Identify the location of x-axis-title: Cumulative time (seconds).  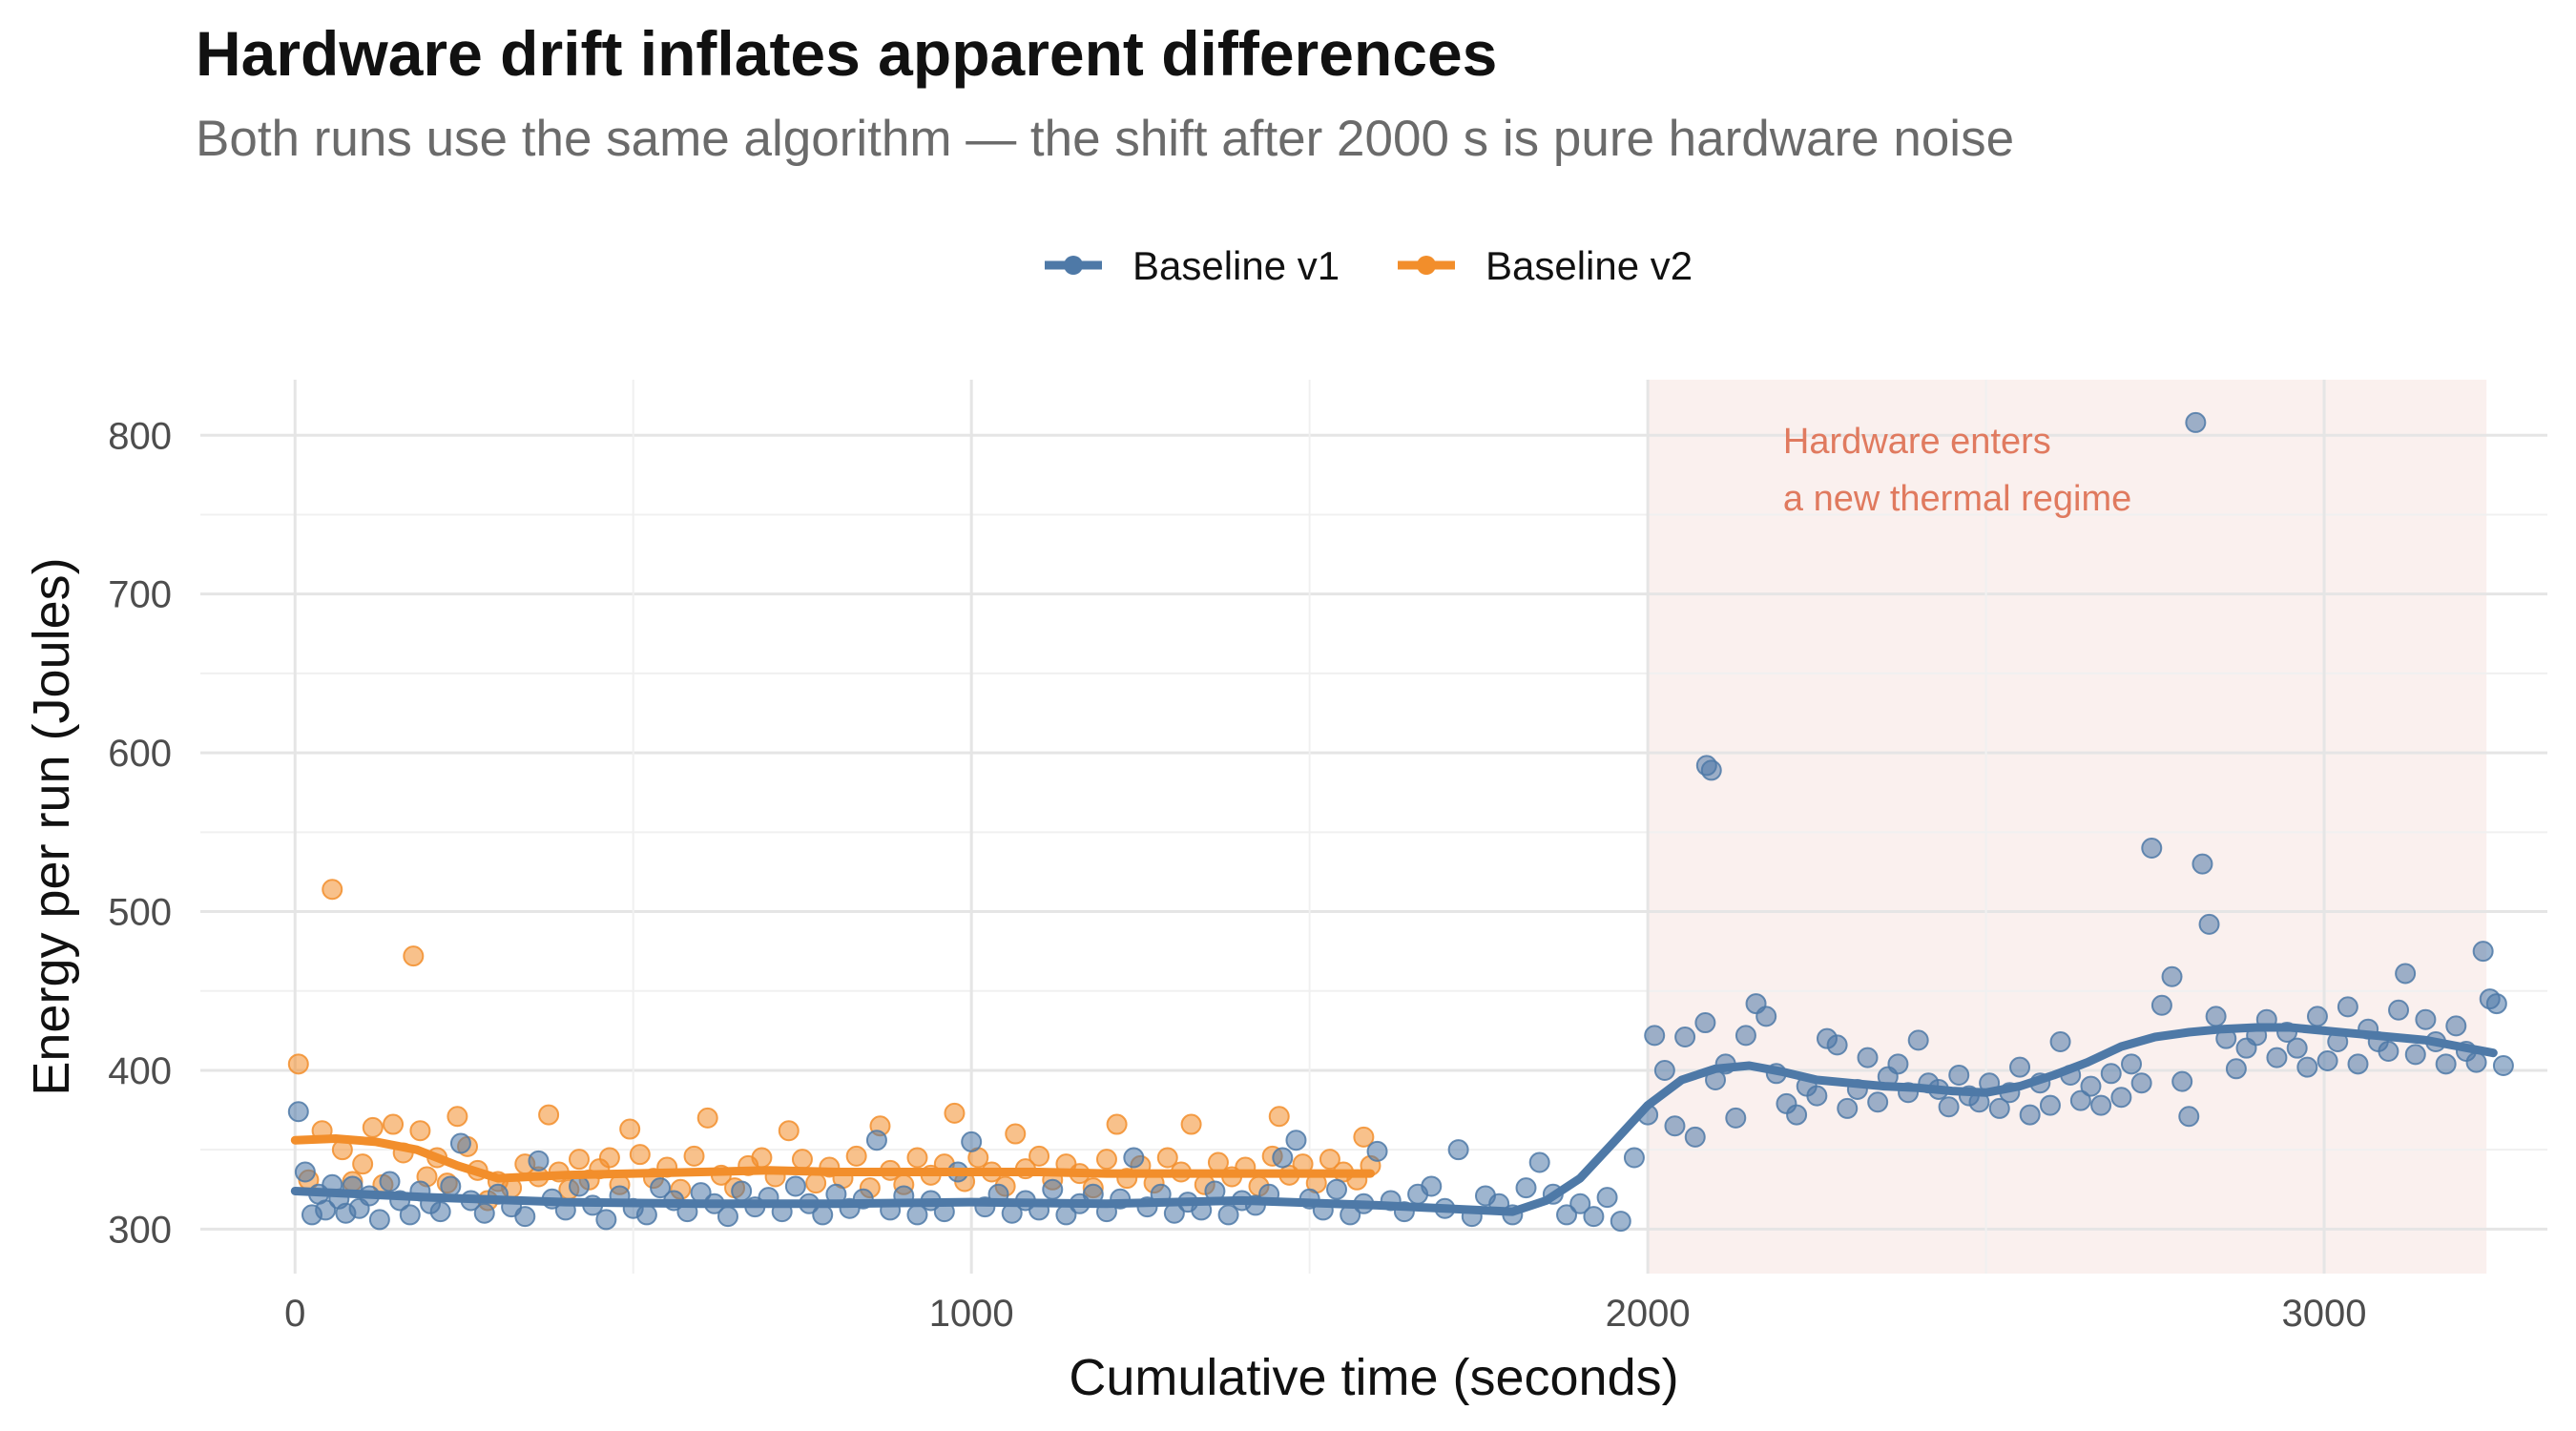
(1373, 1377).